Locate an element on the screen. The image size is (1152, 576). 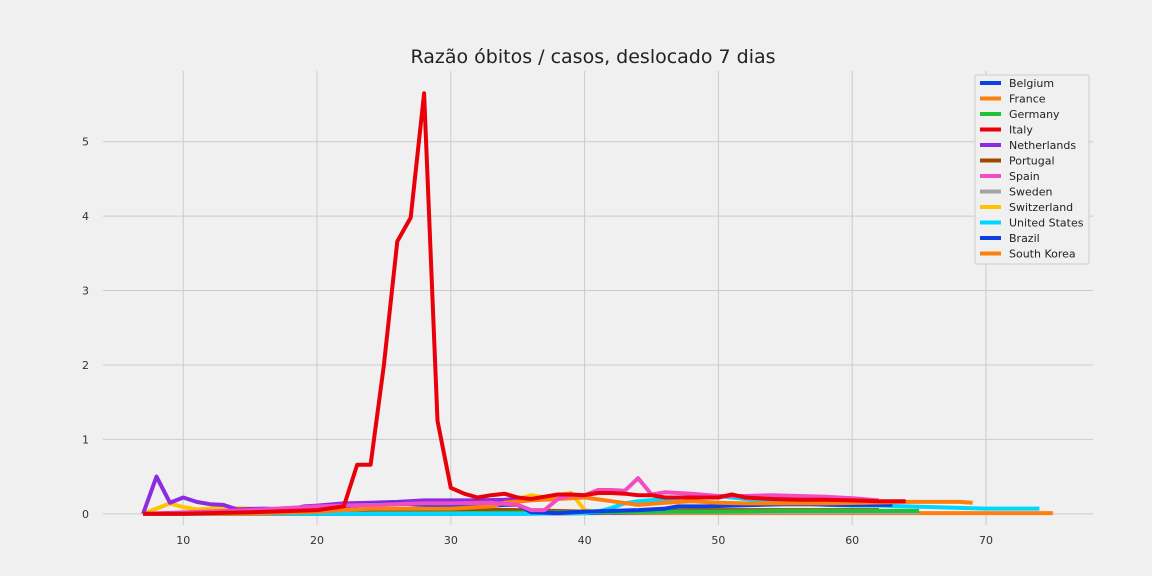
y-tick-label: 4 is located at coordinates (85, 216).